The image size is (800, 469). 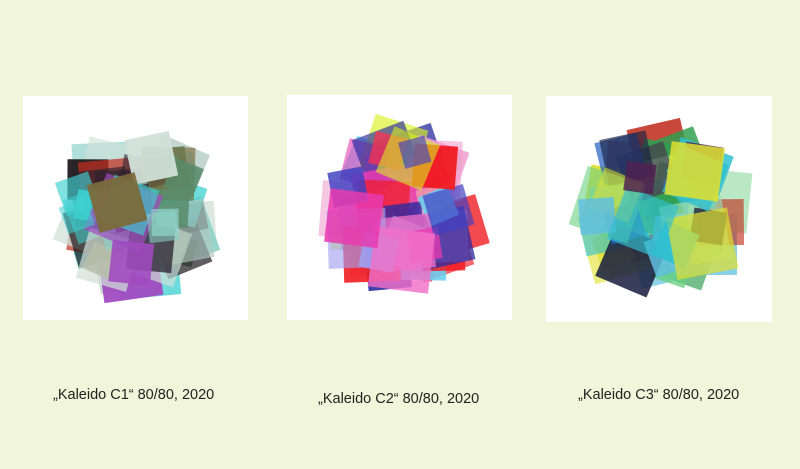 What do you see at coordinates (134, 395) in the screenshot?
I see `artwork-caption: „Kaleido C1“ 80/80, 2020` at bounding box center [134, 395].